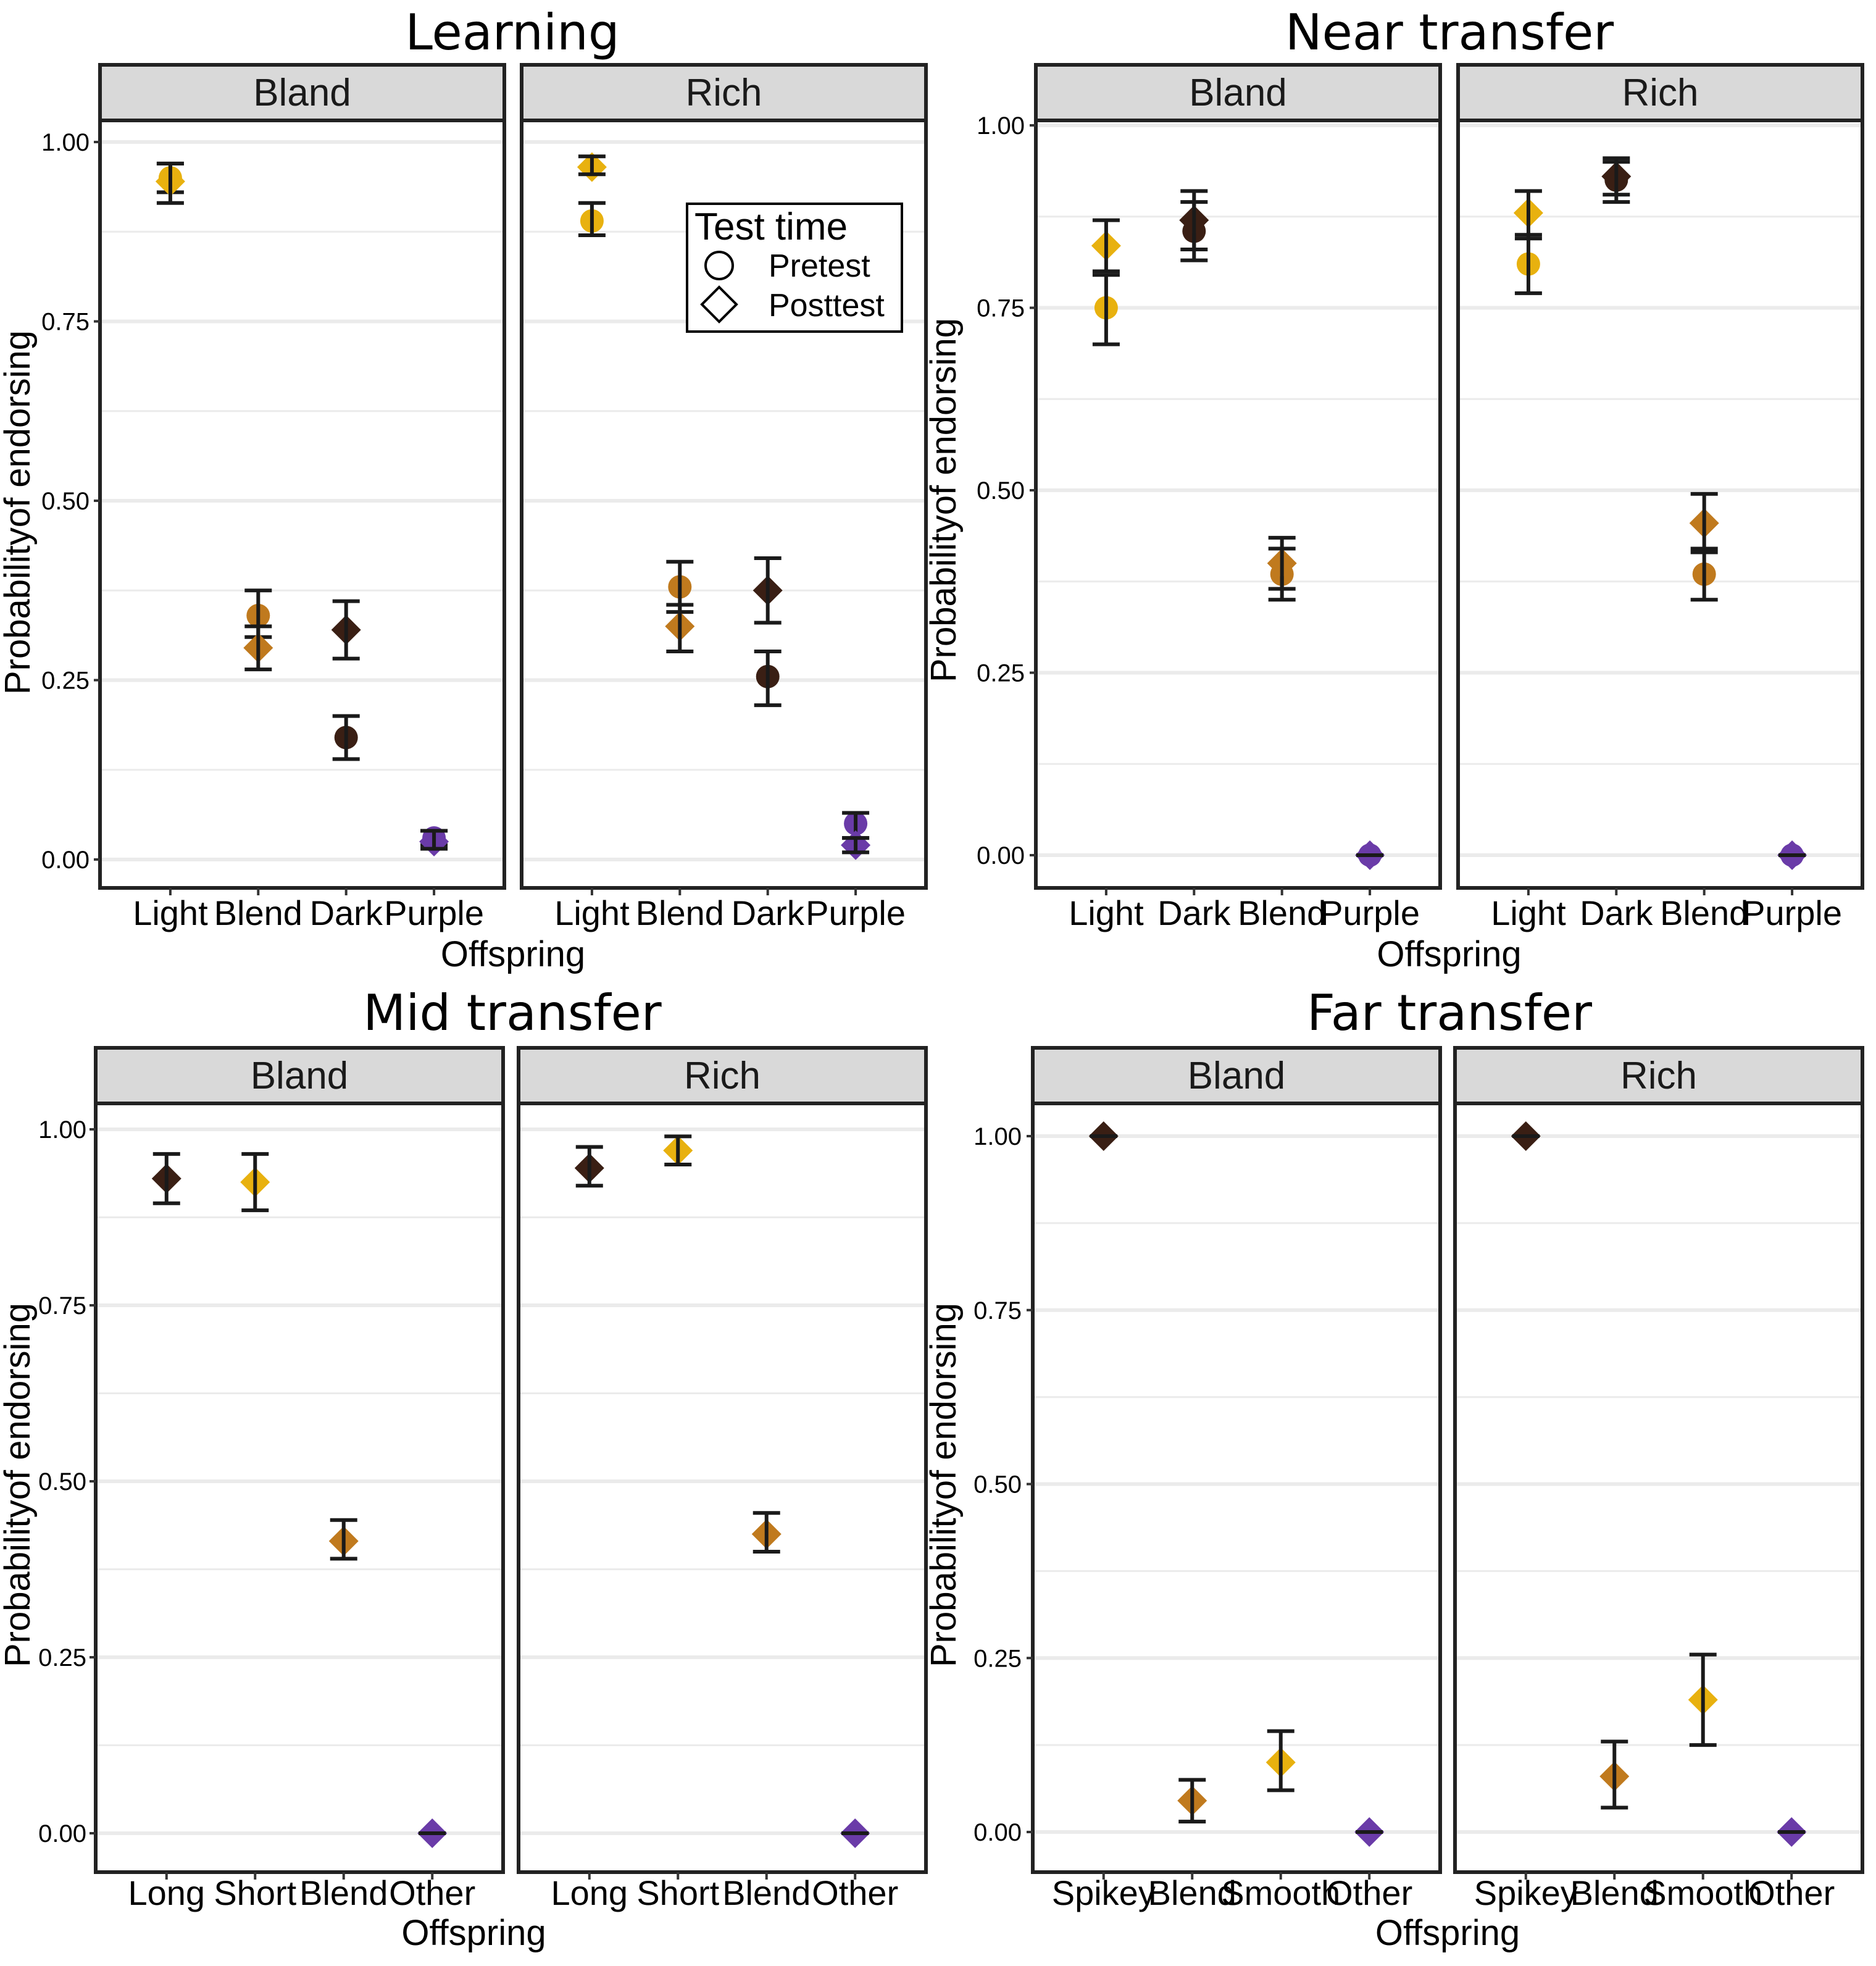  Describe the element at coordinates (1526, 1892) in the screenshot. I see `x-tick-label: Spikey` at that location.